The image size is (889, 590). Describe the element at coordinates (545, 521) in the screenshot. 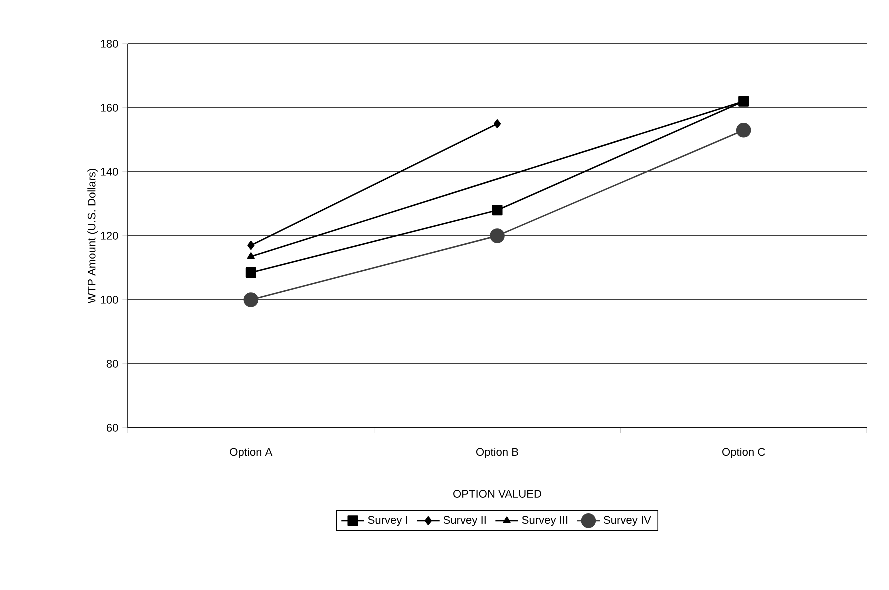

I see `legend-label: Survey III` at that location.